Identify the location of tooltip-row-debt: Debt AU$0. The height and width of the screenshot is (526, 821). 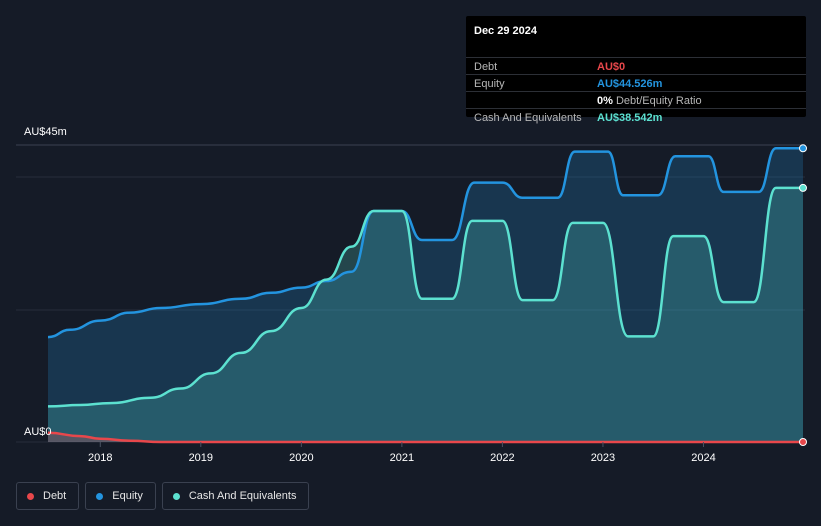
(636, 66).